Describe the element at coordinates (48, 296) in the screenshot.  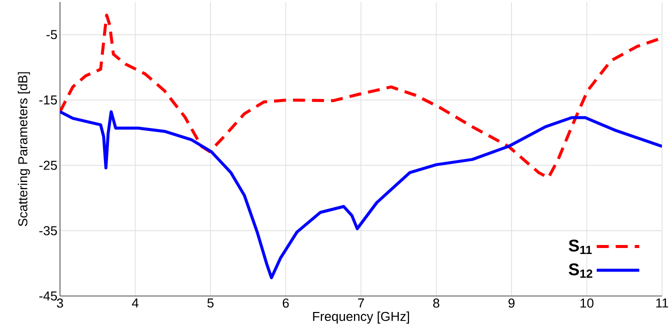
I see `y-tick-label: -45` at that location.